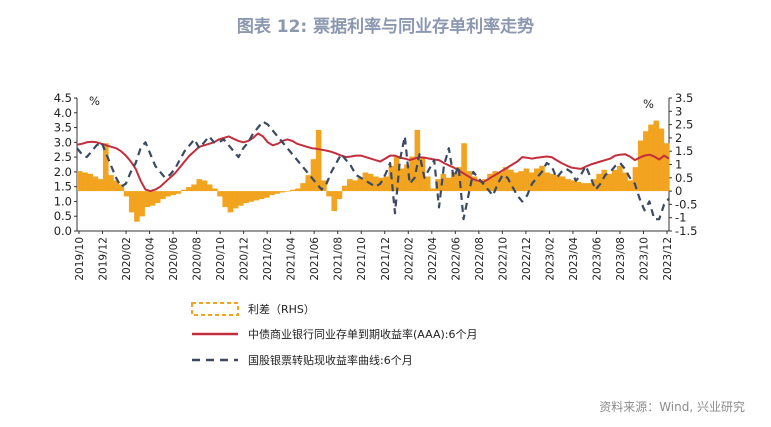 The image size is (771, 427). I want to click on x-tick-label: 2021/08, so click(339, 259).